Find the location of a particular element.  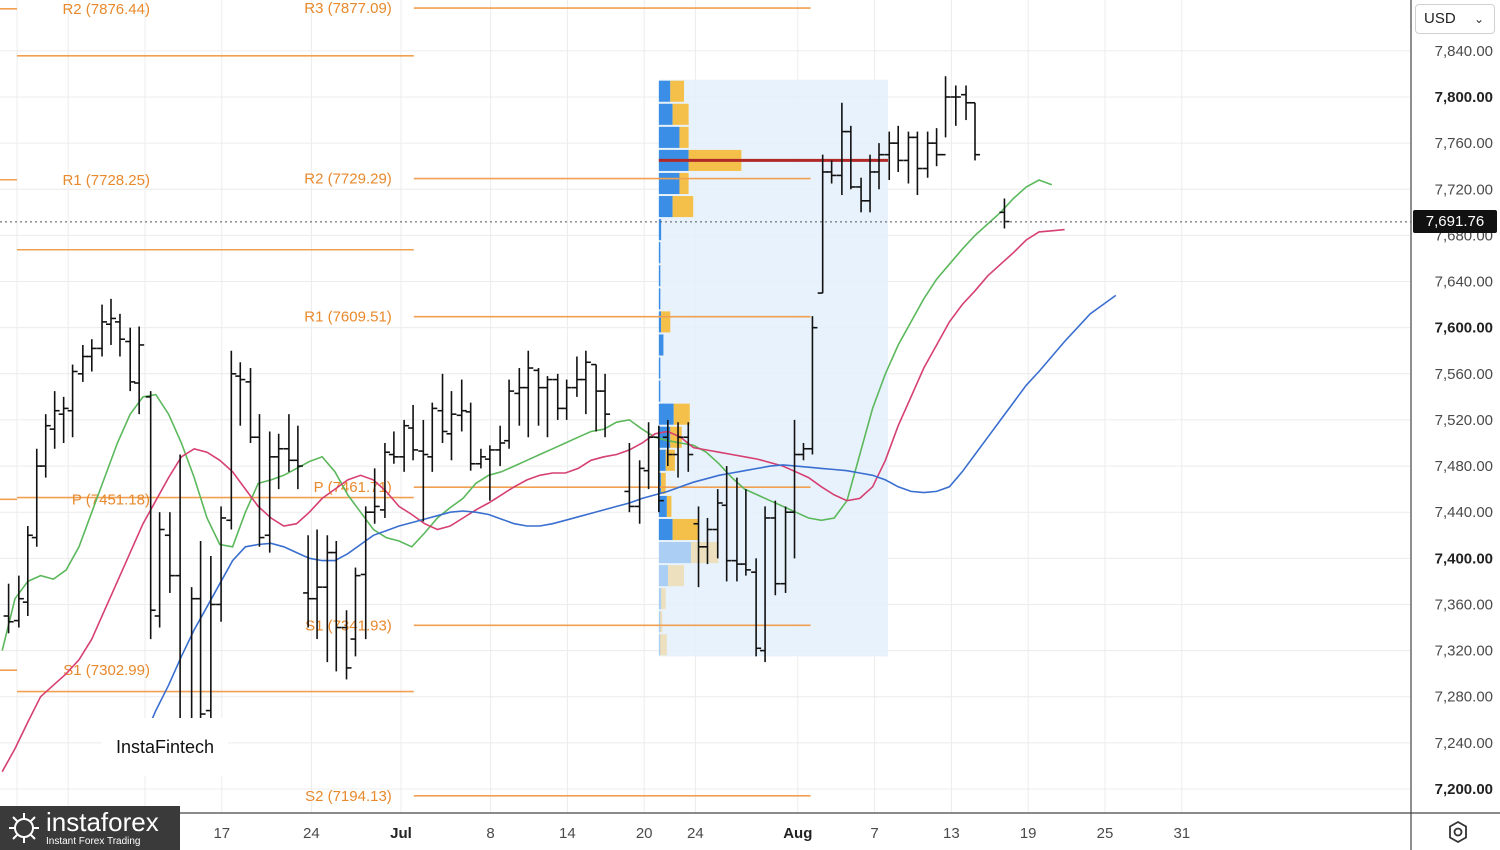

y-tick-label: 7,520.00 is located at coordinates (1464, 420).